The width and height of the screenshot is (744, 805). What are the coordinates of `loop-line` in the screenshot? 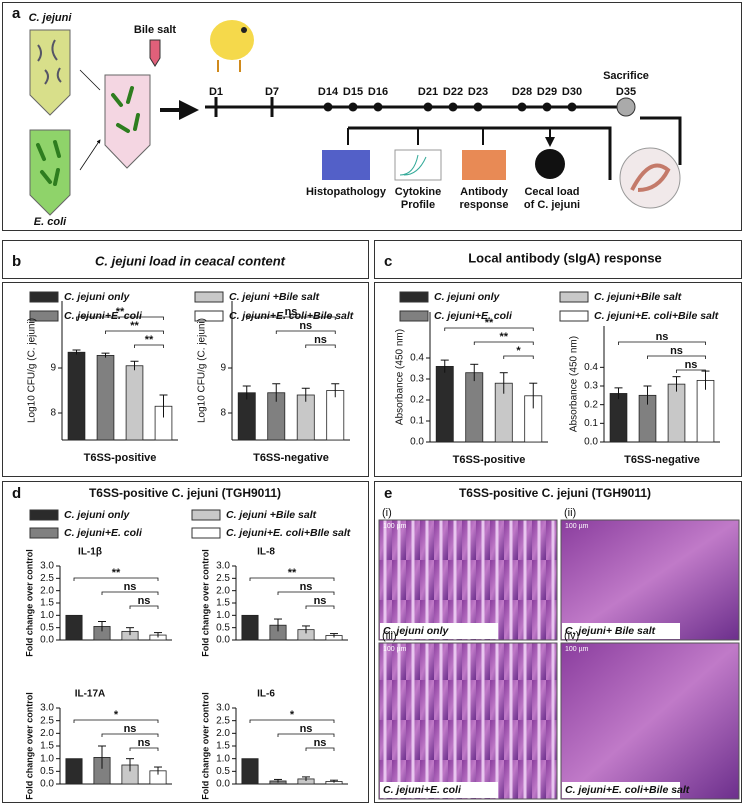 It's located at (480, 153).